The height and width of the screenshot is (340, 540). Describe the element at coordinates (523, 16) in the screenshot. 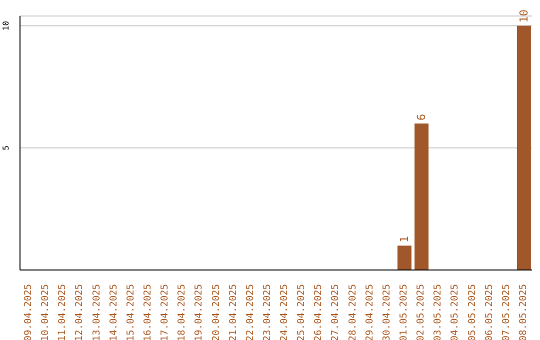

I see `data-label: 10` at that location.